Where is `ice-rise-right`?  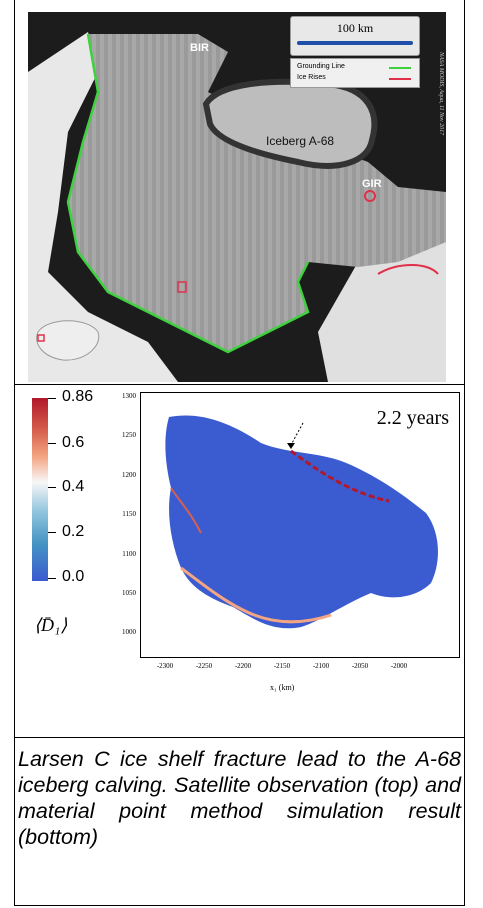 ice-rise-right is located at coordinates (408, 269).